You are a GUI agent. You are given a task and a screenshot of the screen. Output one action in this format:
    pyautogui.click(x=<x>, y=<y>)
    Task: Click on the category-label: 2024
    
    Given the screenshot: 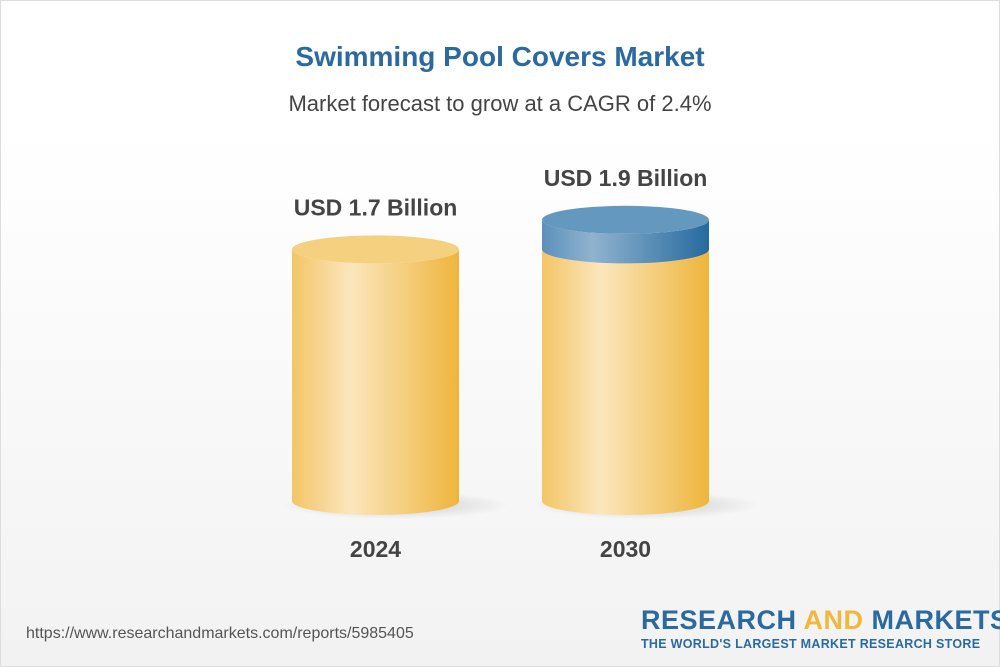 What is the action you would take?
    pyautogui.click(x=375, y=549)
    